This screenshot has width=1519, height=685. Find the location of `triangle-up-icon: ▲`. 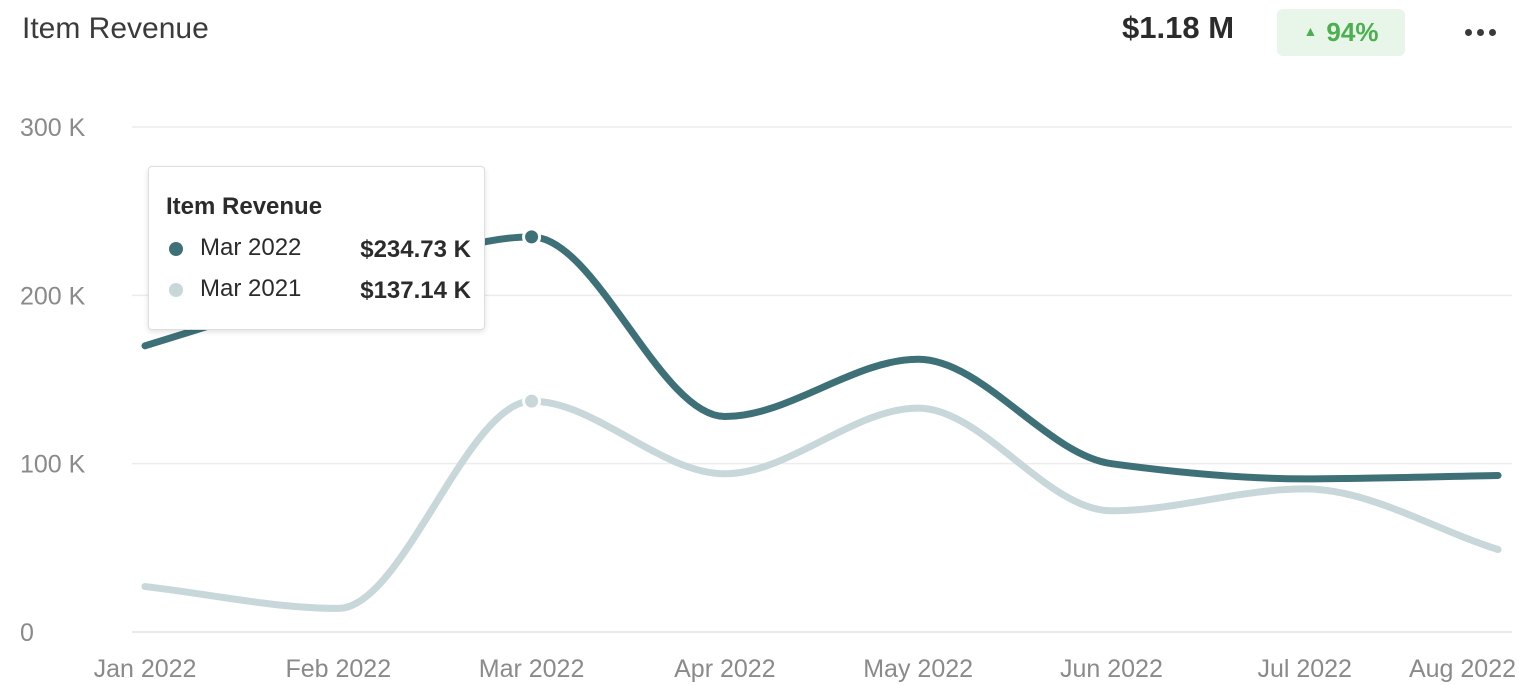

triangle-up-icon: ▲ is located at coordinates (1310, 30).